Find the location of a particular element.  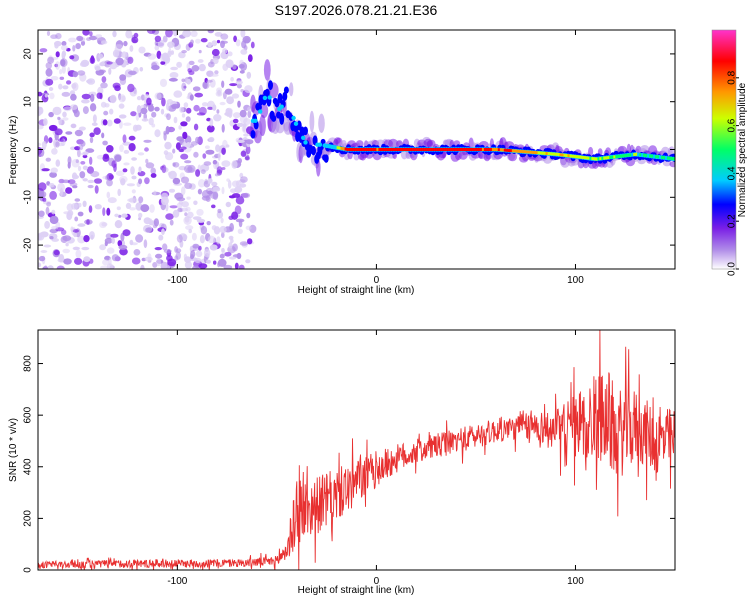

colorbar-tick-label: 0.0 is located at coordinates (732, 269).